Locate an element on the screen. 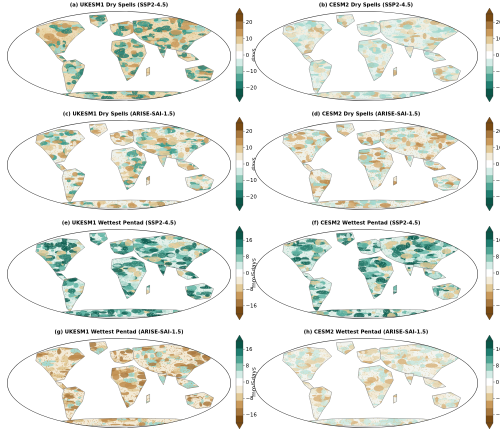 This screenshot has height=439, width=500. panel-f-colorbar-tick-label: −16 is located at coordinates (498, 307).